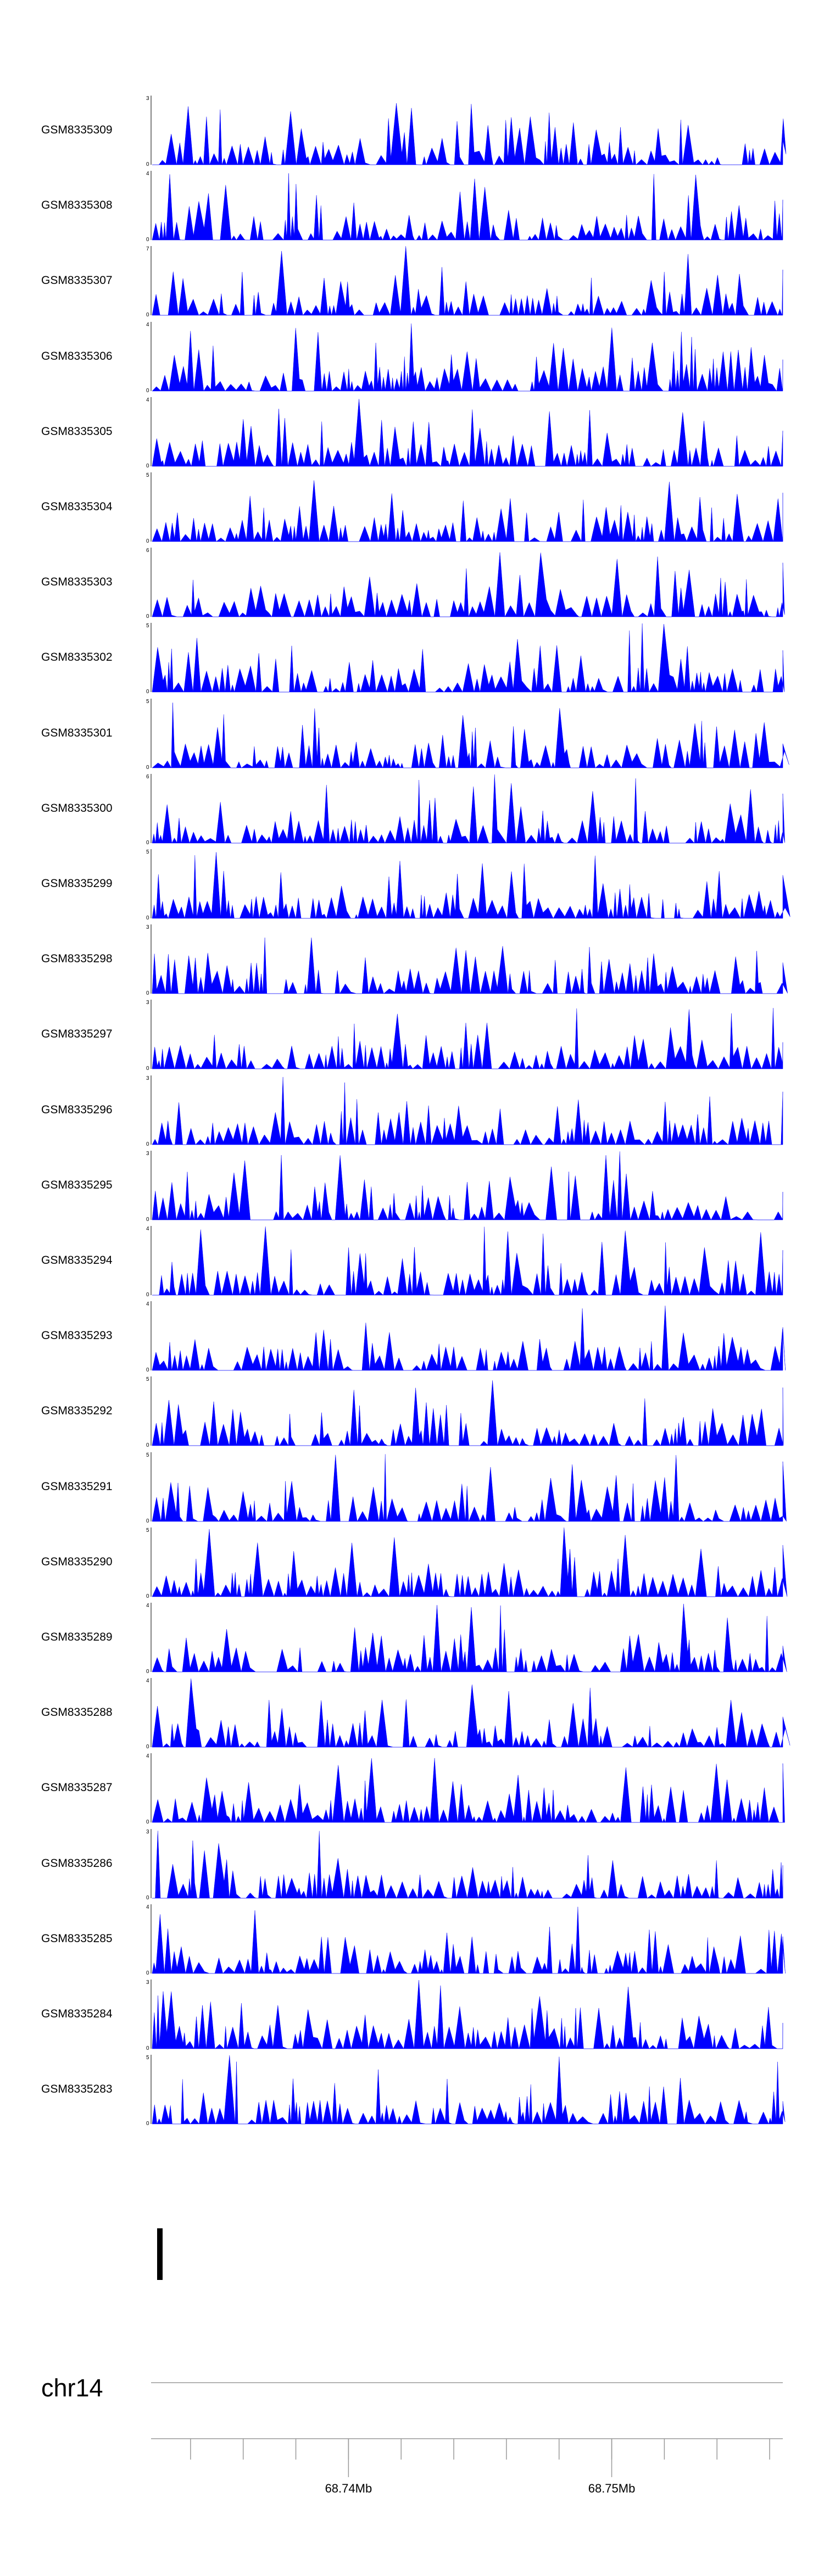 The width and height of the screenshot is (824, 2576). I want to click on track-label: GSM8335302, so click(77, 657).